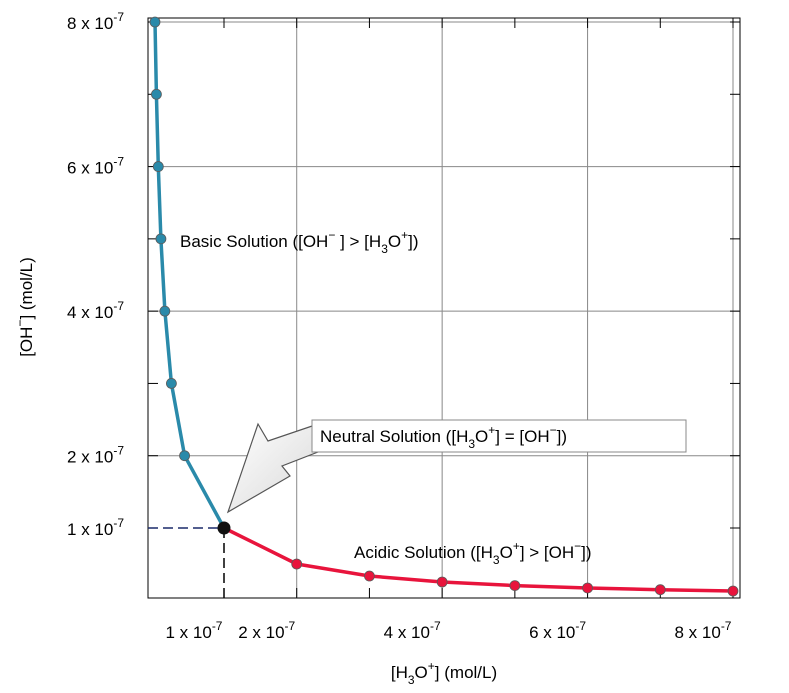 The image size is (789, 693). I want to click on acidic-text-1: Acidic Solution ([H, so click(423, 552).